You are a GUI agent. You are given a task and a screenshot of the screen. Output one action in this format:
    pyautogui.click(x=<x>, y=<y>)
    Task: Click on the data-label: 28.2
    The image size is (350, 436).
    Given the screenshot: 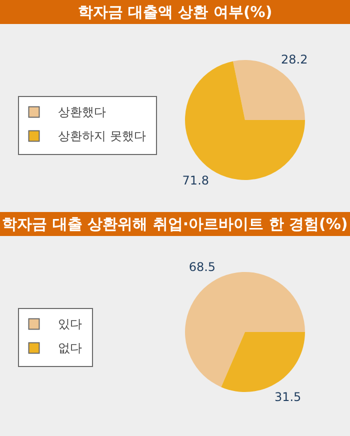 What is the action you would take?
    pyautogui.click(x=294, y=59)
    